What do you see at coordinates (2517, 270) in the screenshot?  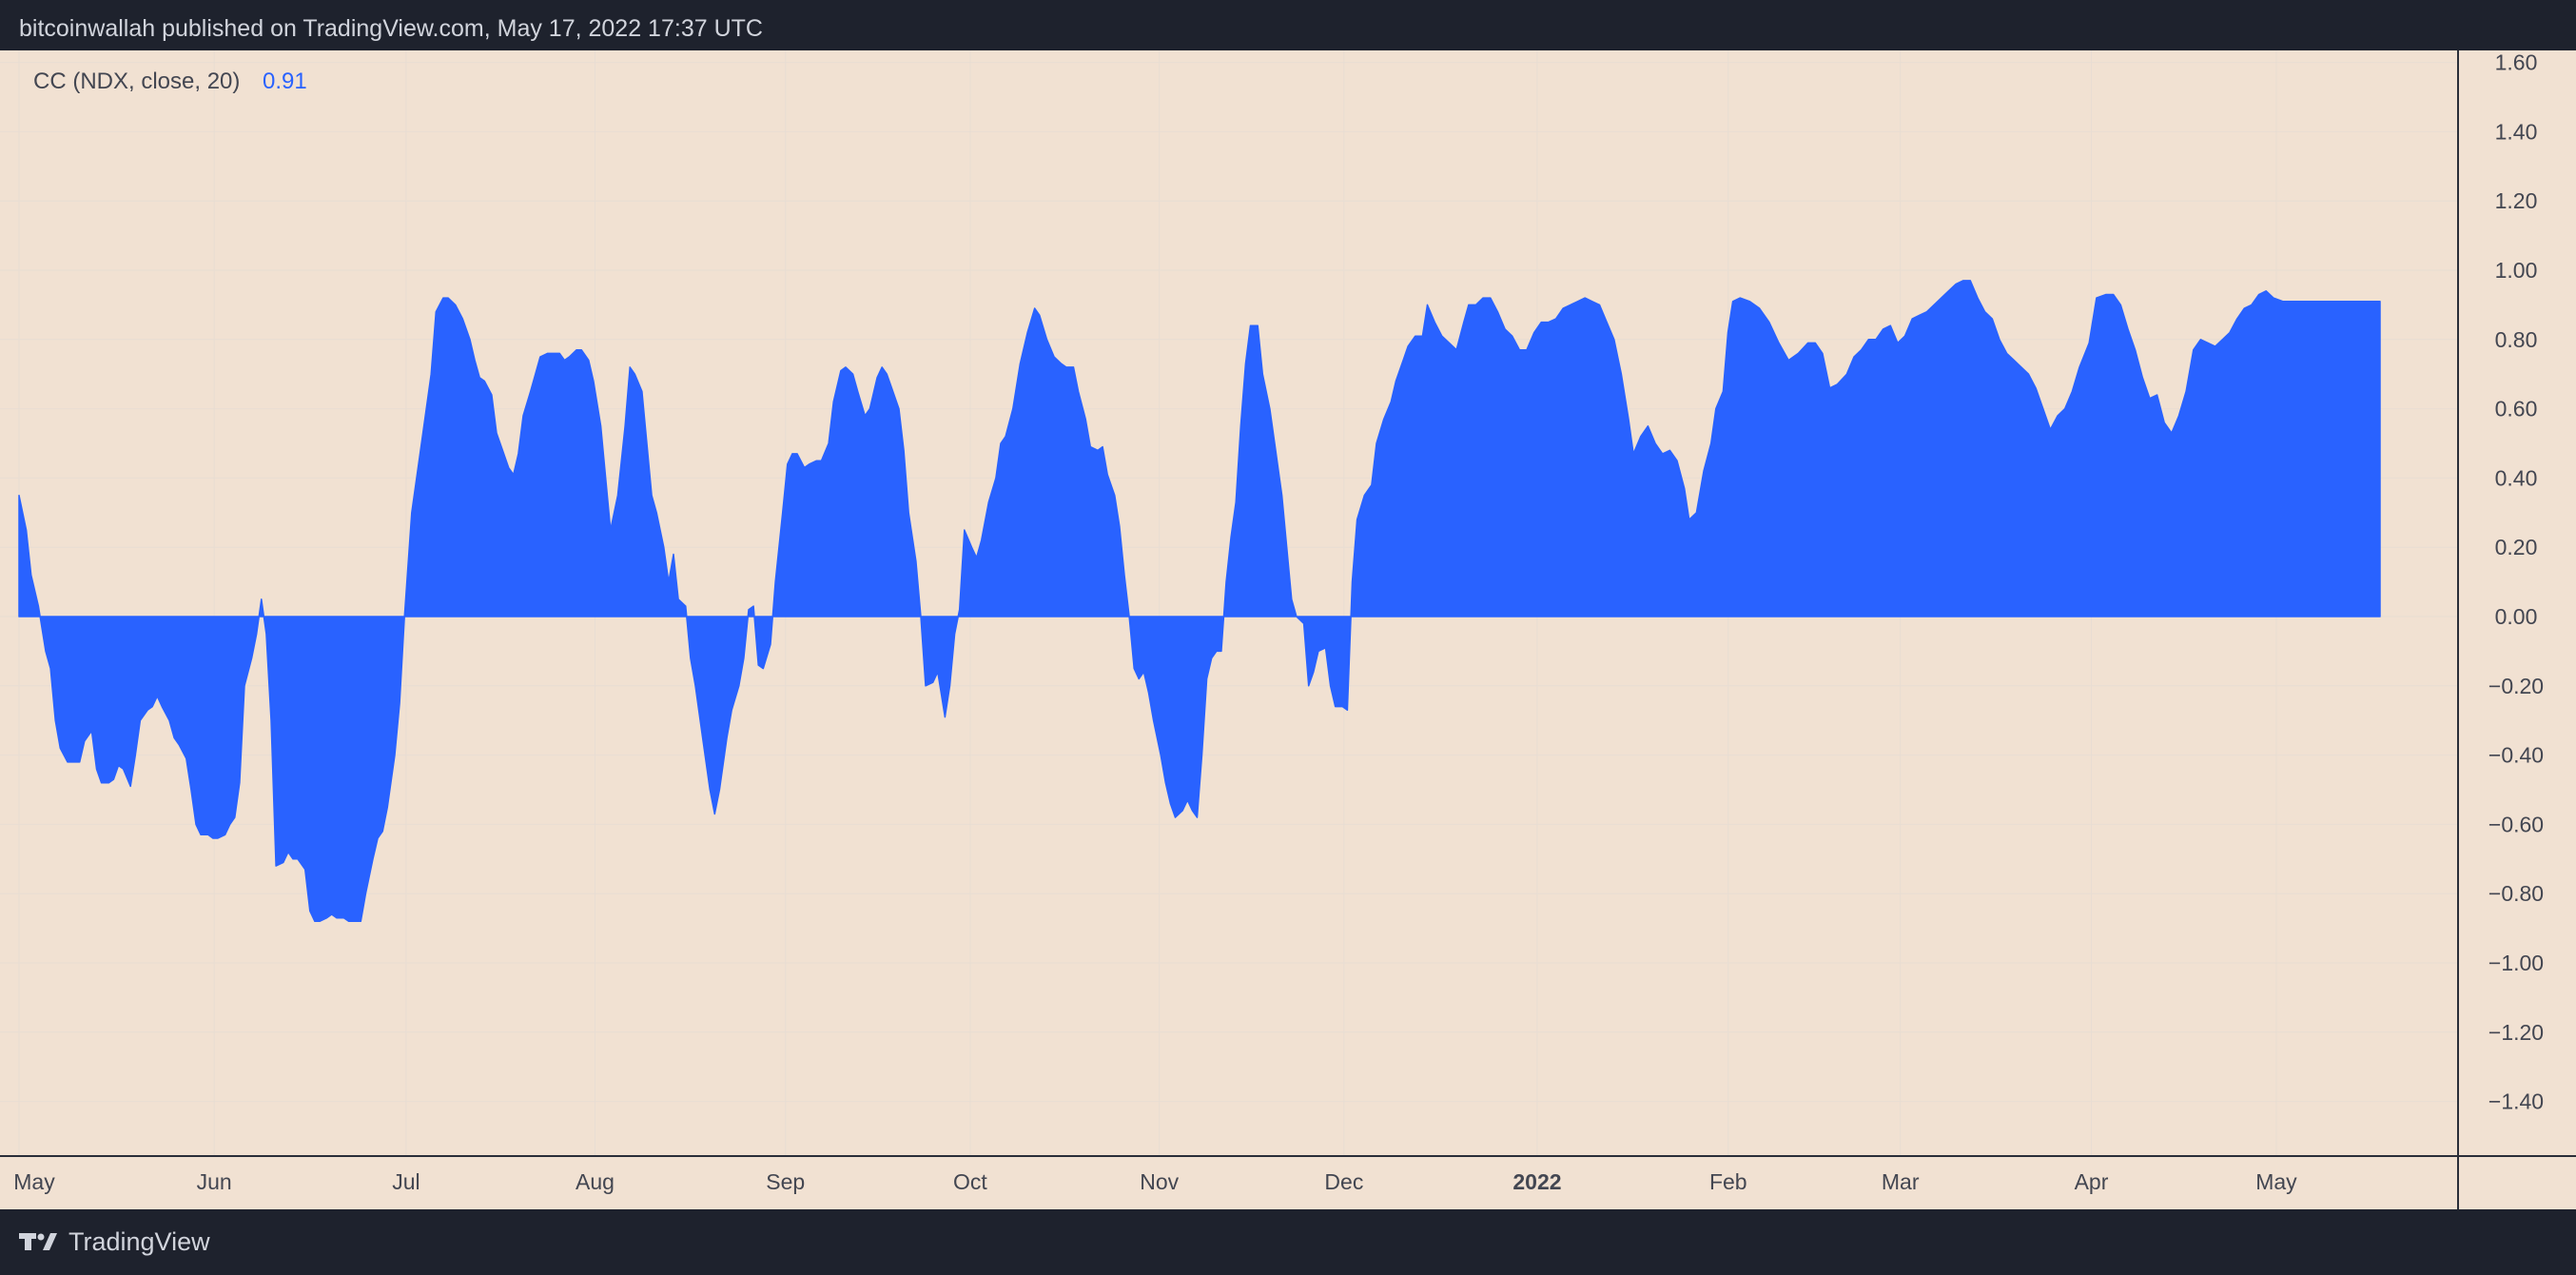 I see `y-tick-label: 1.00` at bounding box center [2517, 270].